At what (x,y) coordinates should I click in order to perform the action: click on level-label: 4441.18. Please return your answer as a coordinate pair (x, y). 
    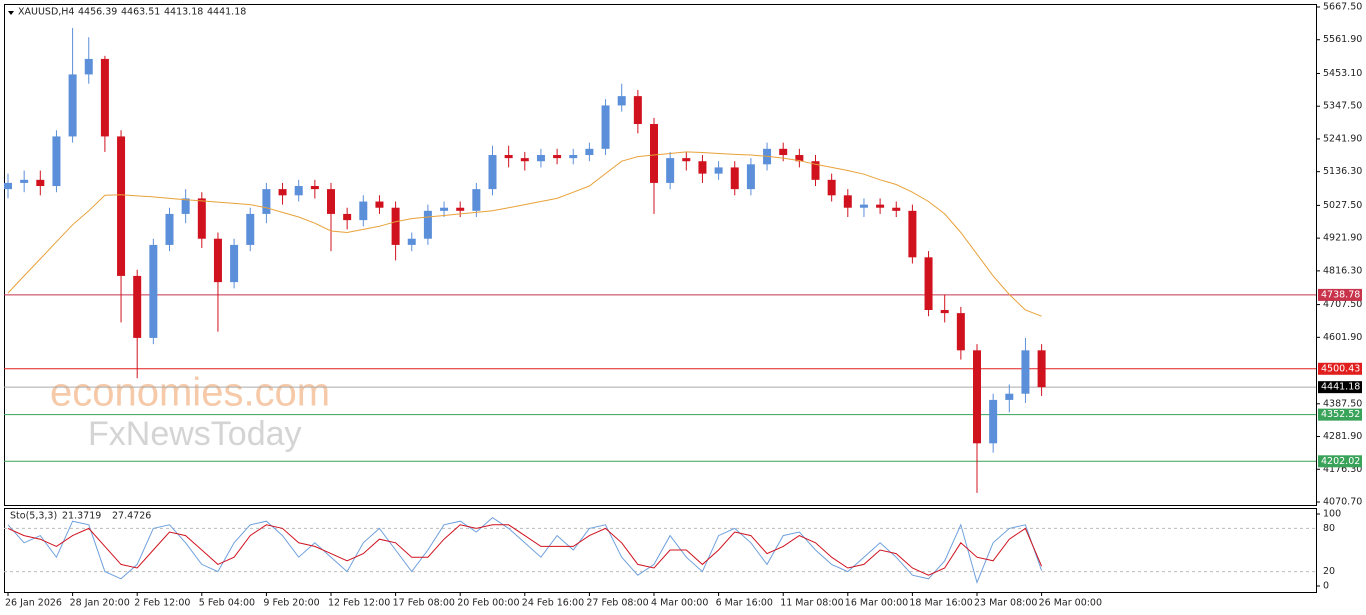
    Looking at the image, I should click on (1340, 387).